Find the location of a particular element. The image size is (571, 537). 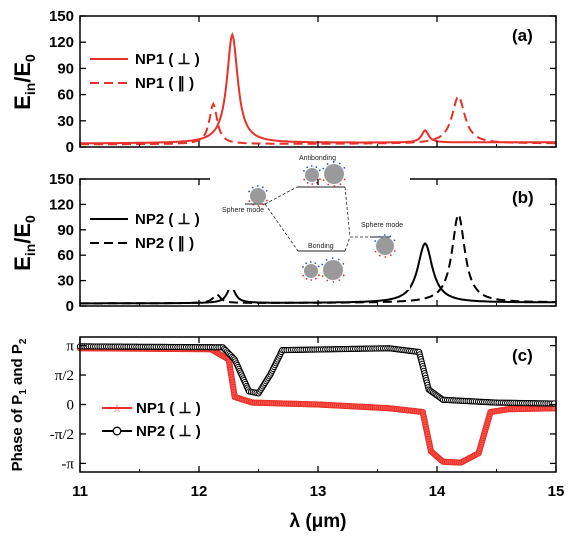

inset-label-sphere-mode-left: Sphere mode is located at coordinates (243, 210).